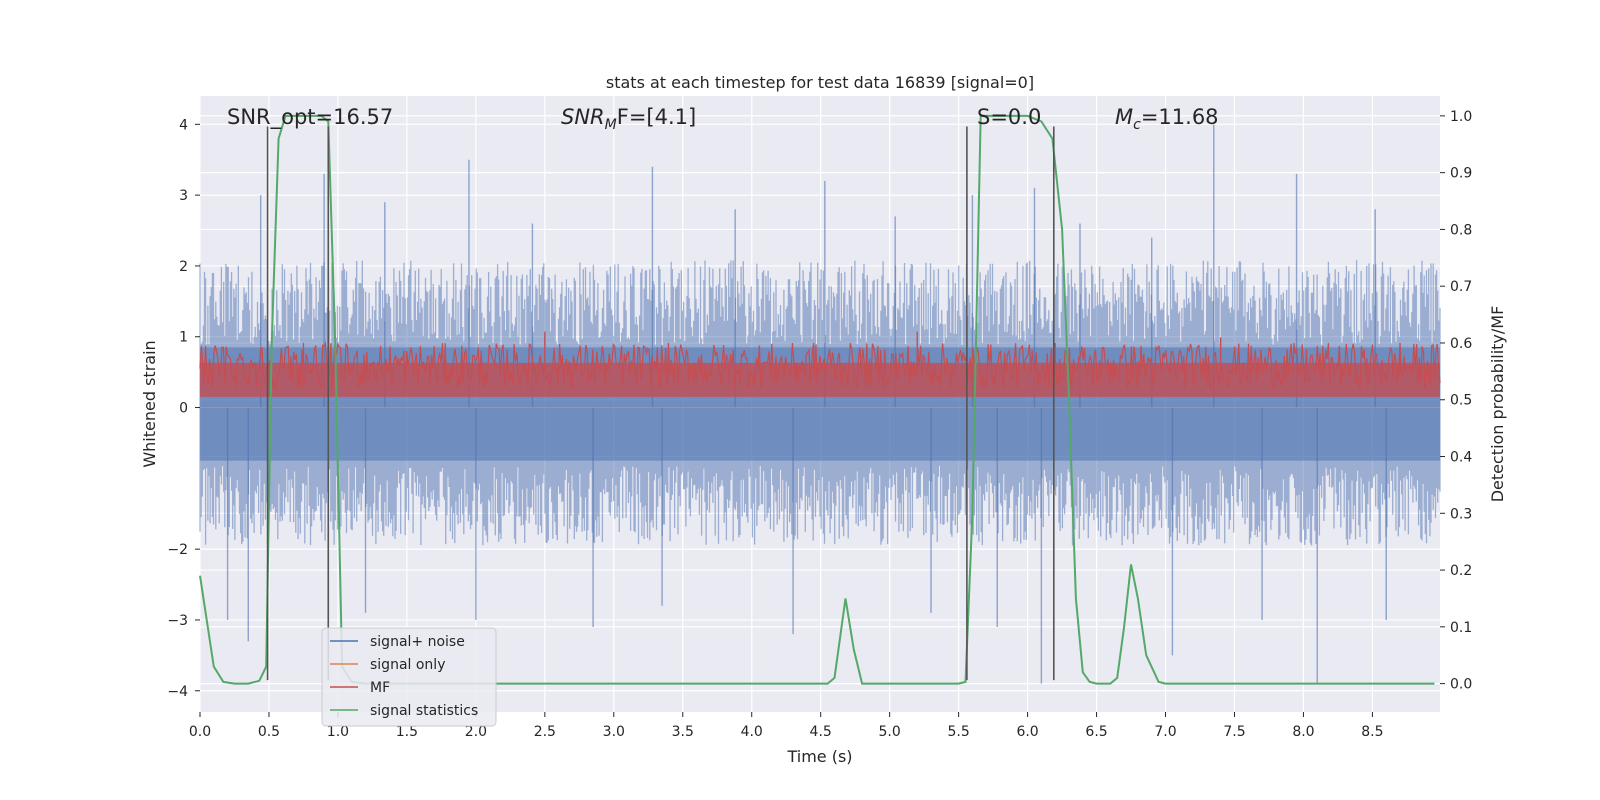 The image size is (1600, 800). I want to click on mf-trace, so click(820, 365).